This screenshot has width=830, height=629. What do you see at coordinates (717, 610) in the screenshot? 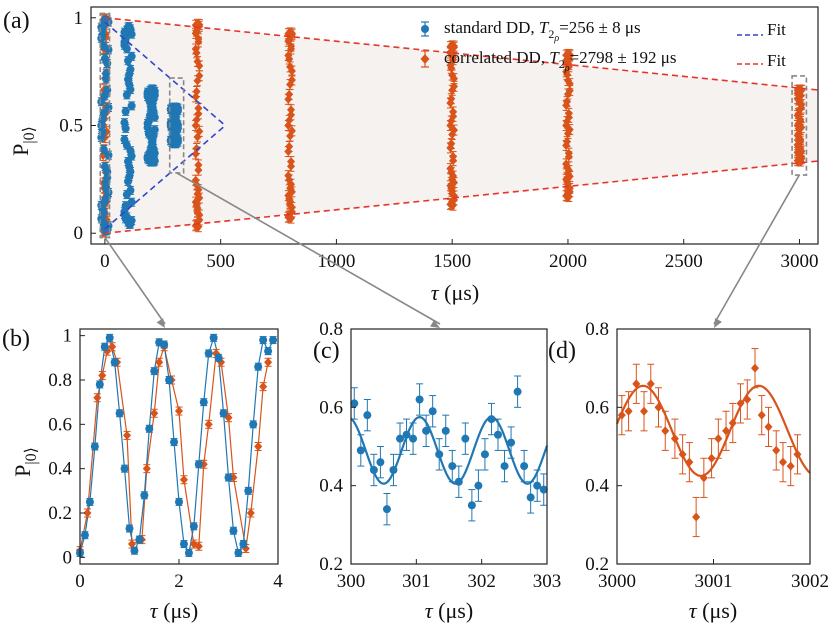
I see `panel-d-xlabel-unit: (μs)` at bounding box center [717, 610].